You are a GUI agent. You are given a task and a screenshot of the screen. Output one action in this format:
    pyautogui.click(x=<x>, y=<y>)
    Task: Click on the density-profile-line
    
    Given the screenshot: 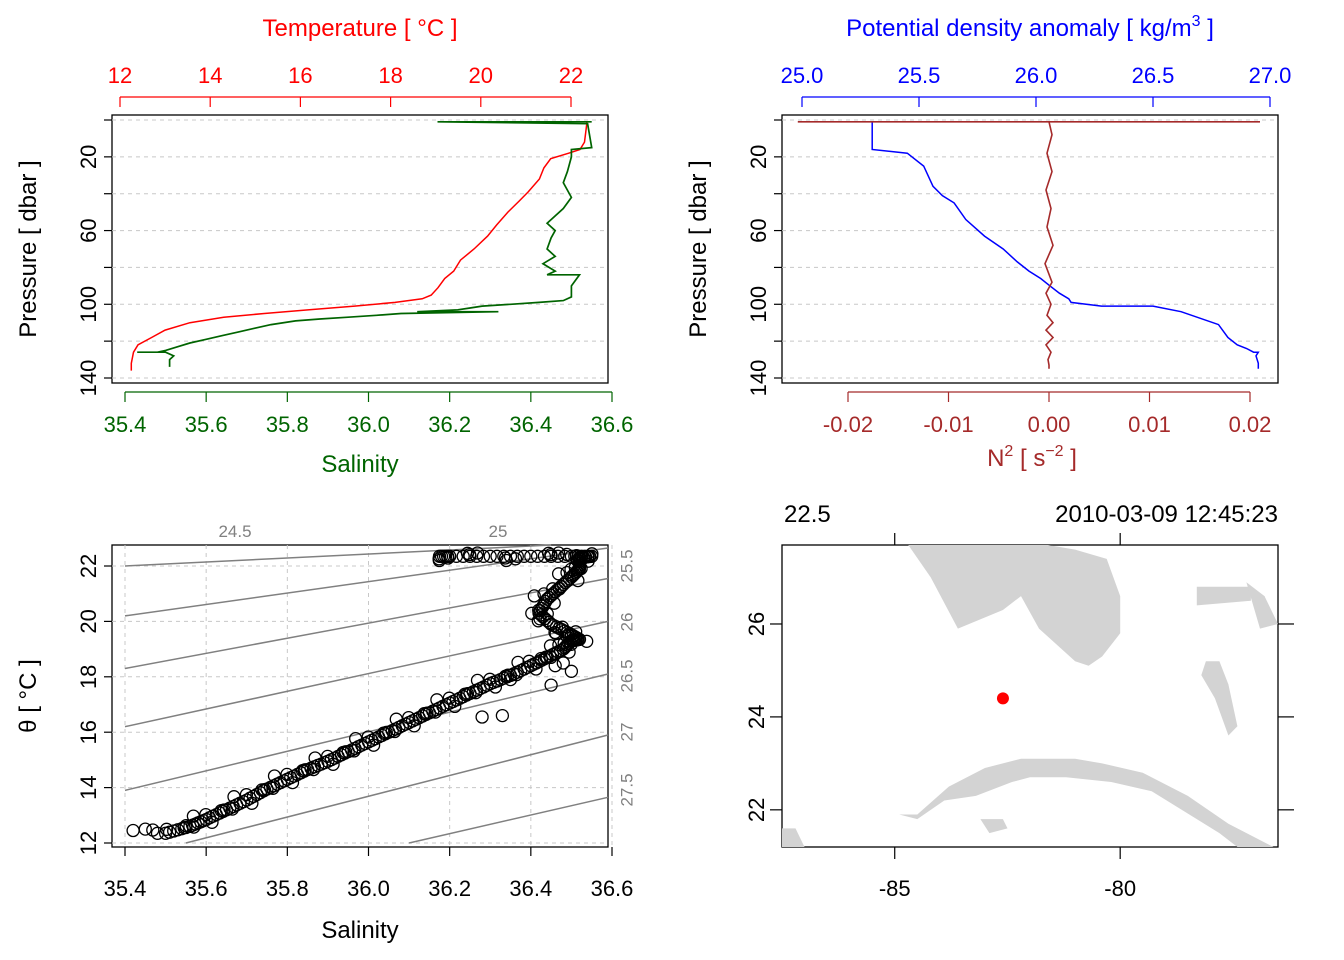 What is the action you would take?
    pyautogui.click(x=1031, y=245)
    